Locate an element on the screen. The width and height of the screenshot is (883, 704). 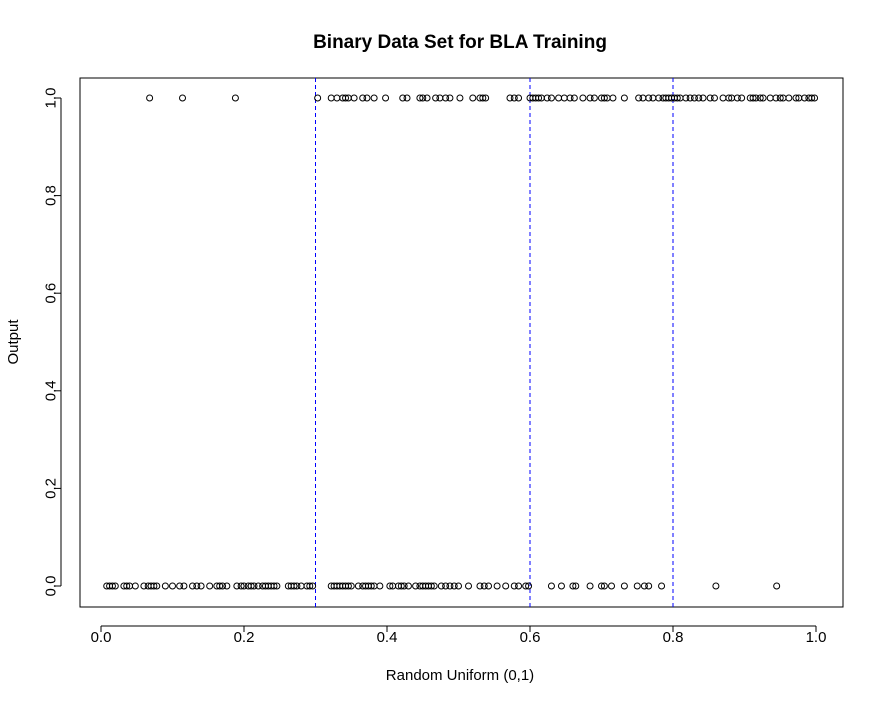
y-tick-label: 0.0 is located at coordinates (51, 586).